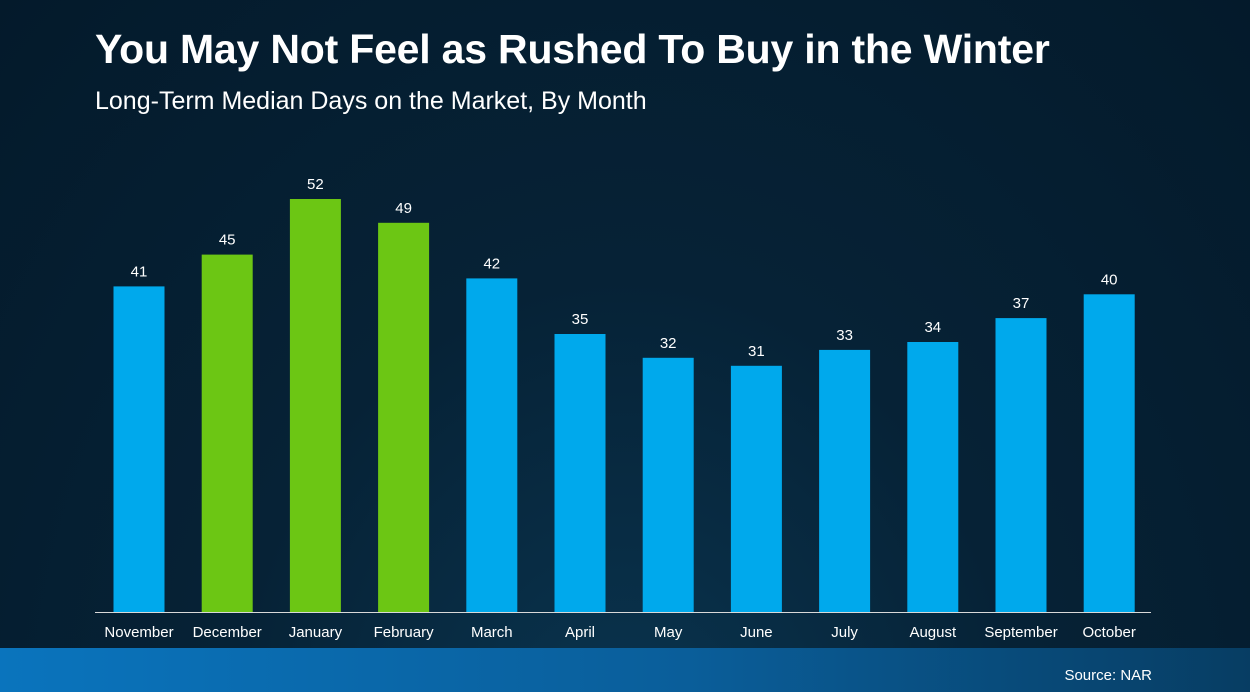 The width and height of the screenshot is (1250, 692). Describe the element at coordinates (404, 417) in the screenshot. I see `bar-february` at that location.